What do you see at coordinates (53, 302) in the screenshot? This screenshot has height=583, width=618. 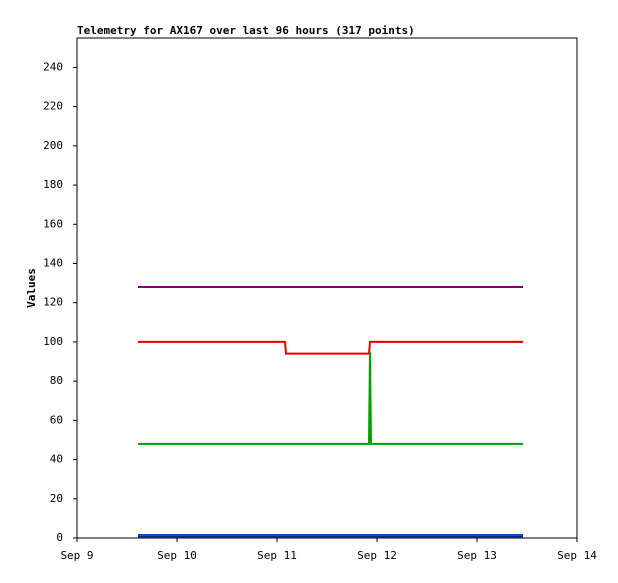 I see `y-tick-label: 120` at bounding box center [53, 302].